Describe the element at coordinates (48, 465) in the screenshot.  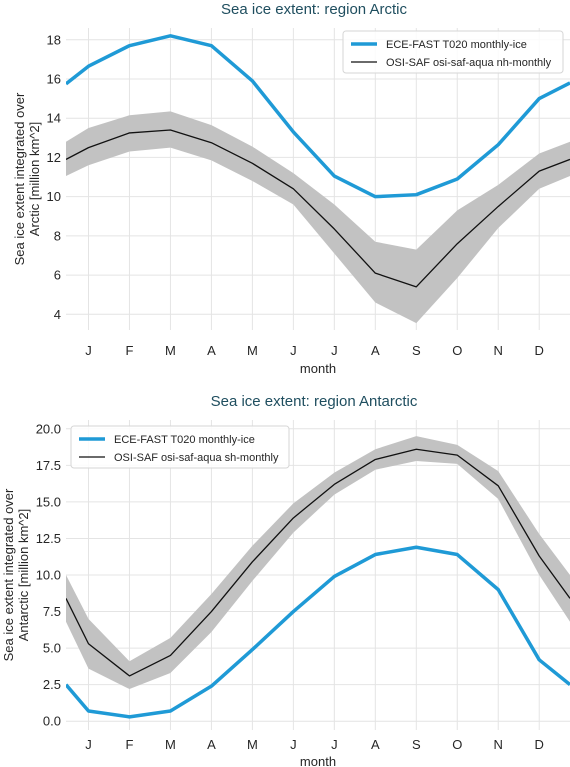
I see `y-tick-label: 17.5` at that location.